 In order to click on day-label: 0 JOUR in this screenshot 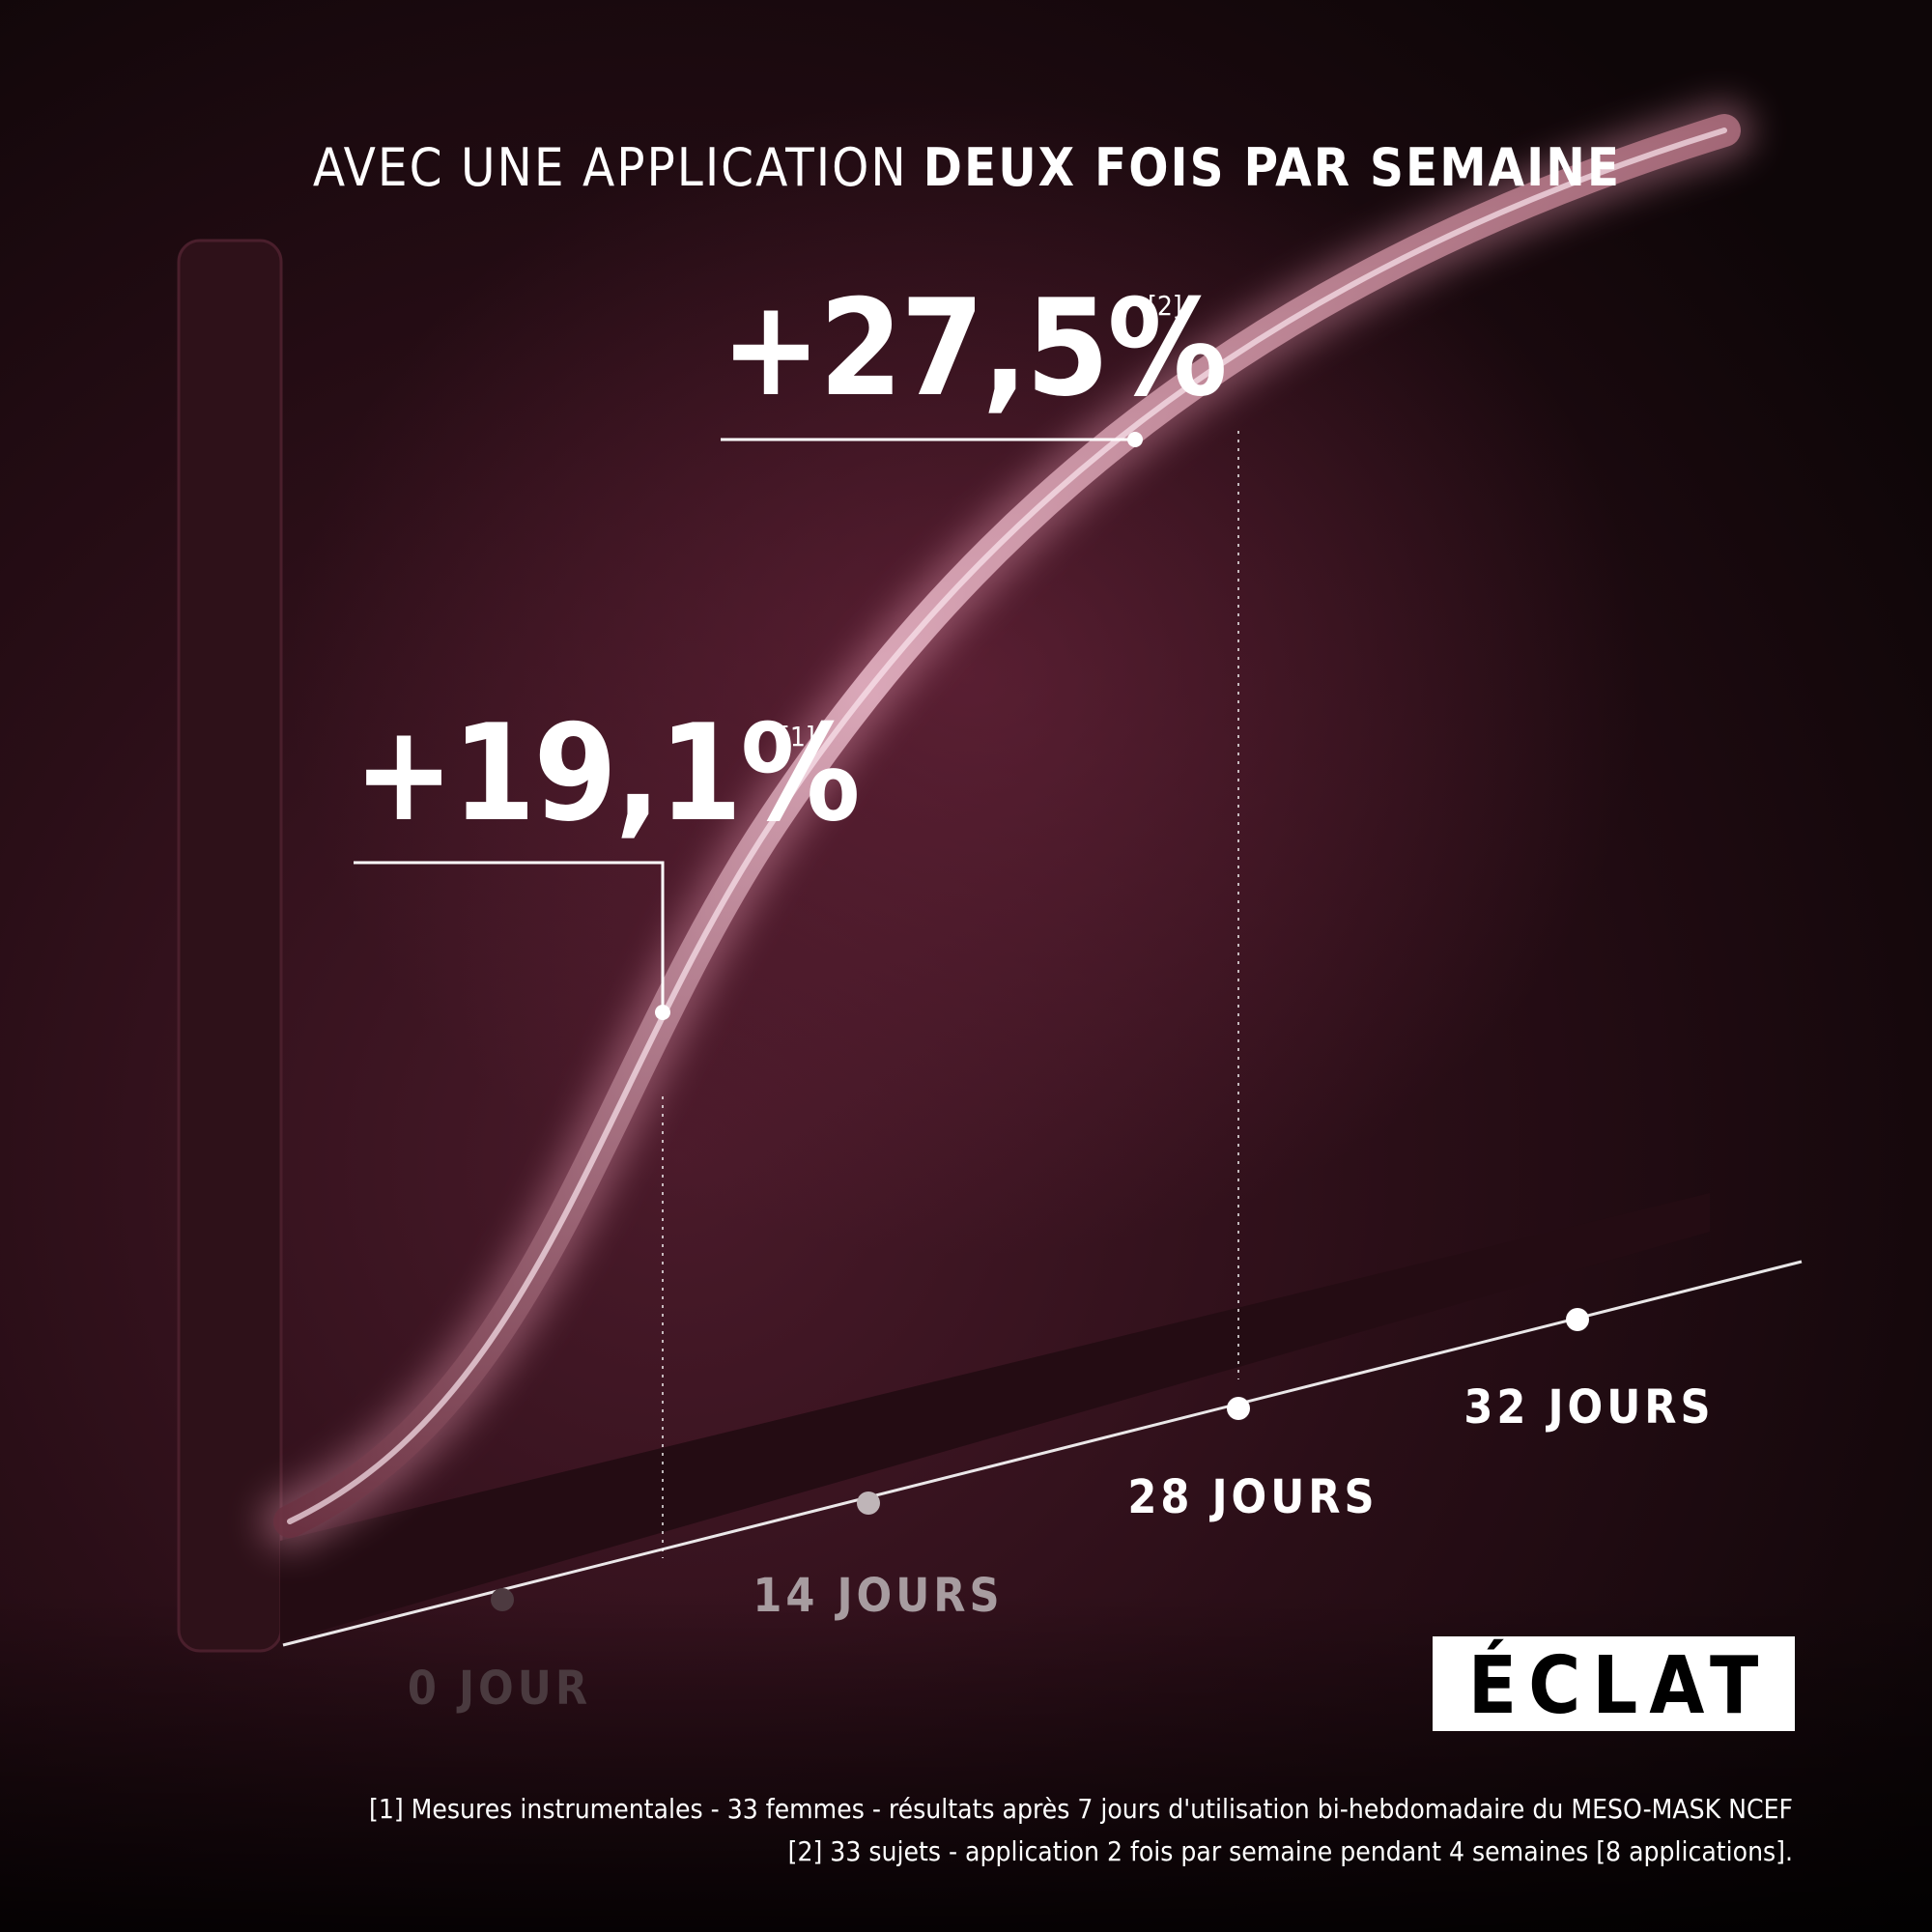, I will do `click(499, 1689)`.